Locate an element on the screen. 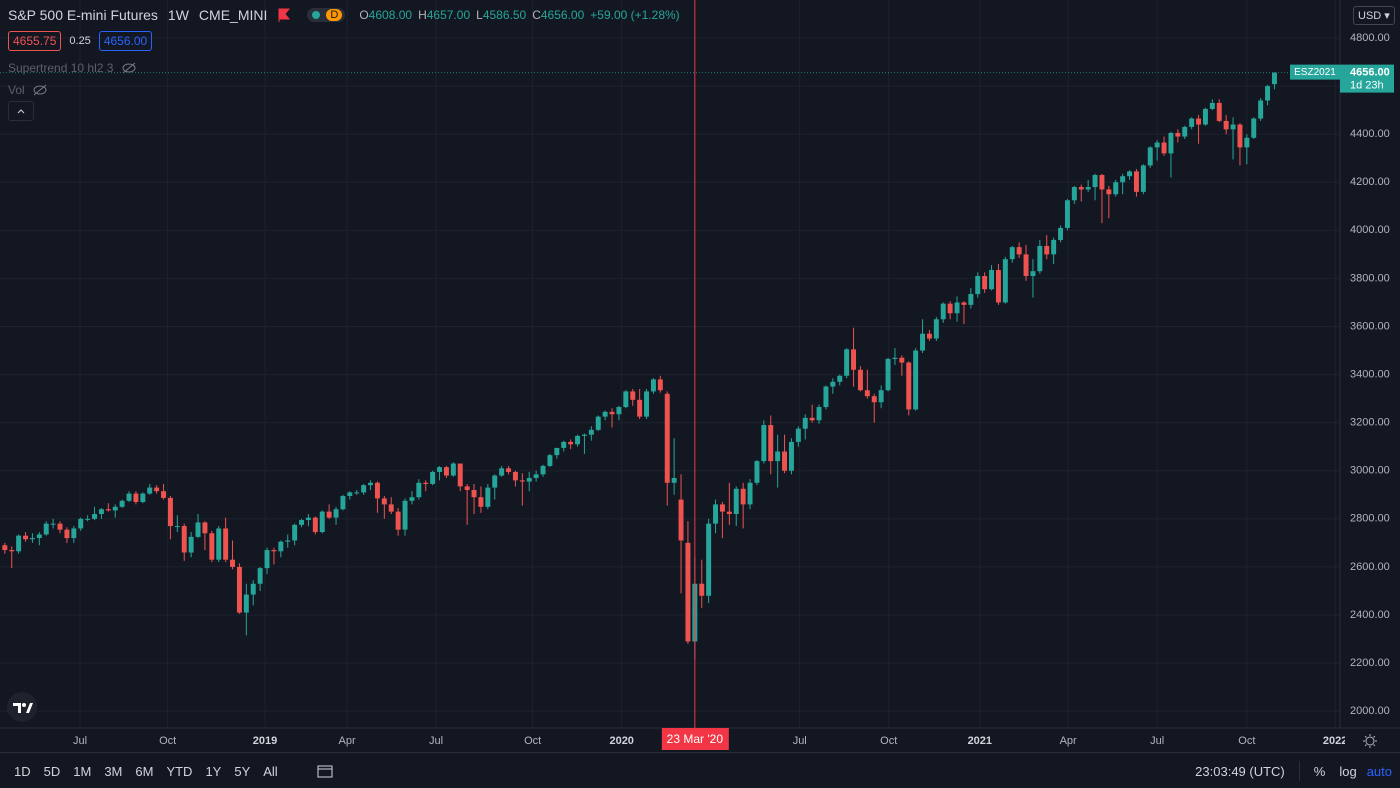 The image size is (1400, 788). symbol-name: S&P 500 E-mini Futures is located at coordinates (83, 15).